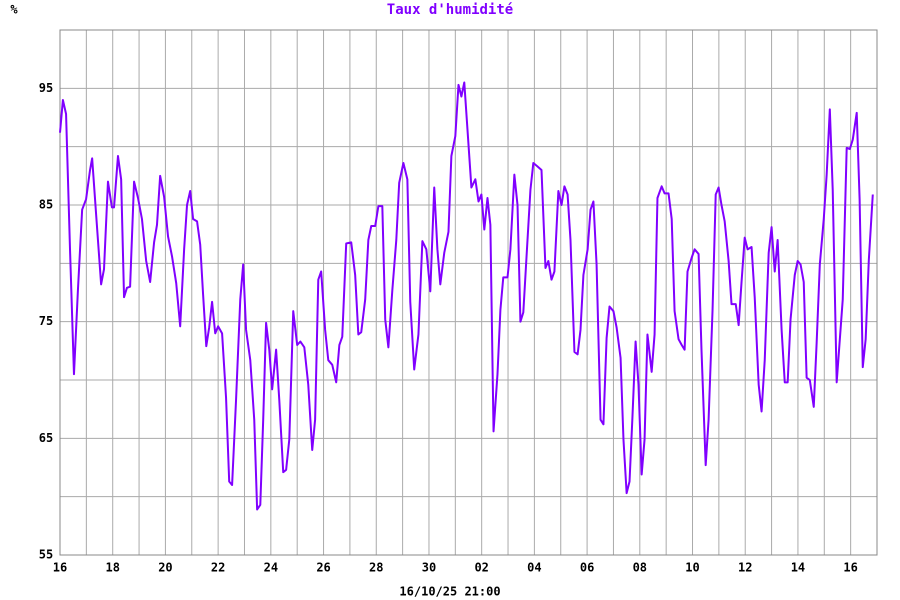 The width and height of the screenshot is (900, 600). I want to click on x-tick-label: 10, so click(692, 568).